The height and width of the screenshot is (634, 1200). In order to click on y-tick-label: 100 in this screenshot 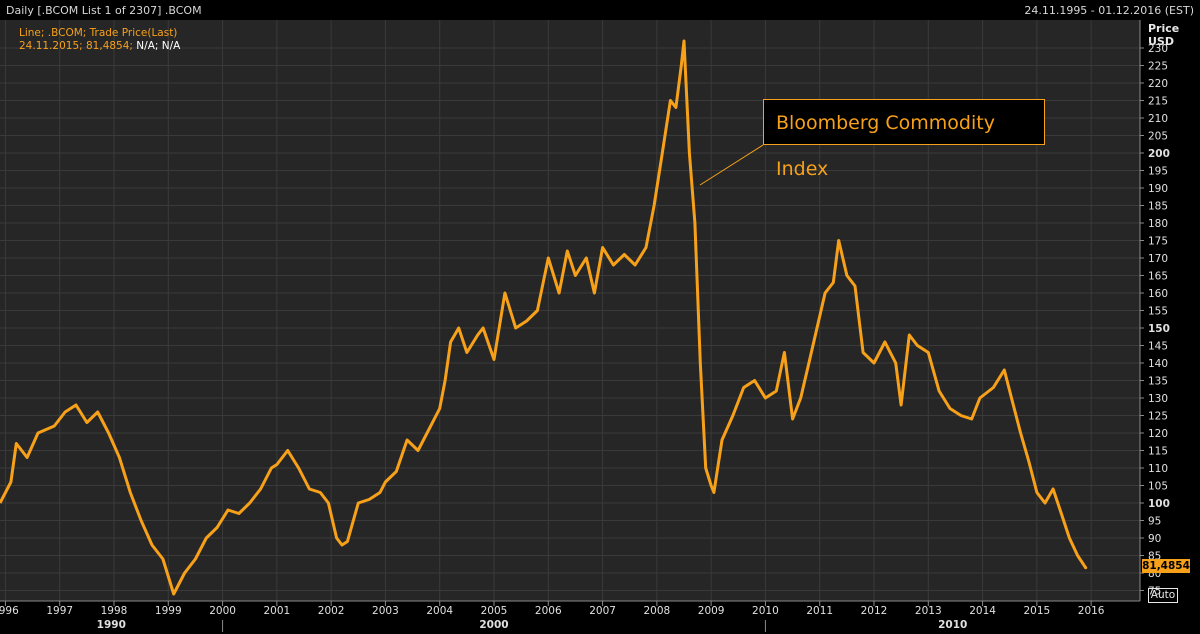, I will do `click(1159, 504)`.